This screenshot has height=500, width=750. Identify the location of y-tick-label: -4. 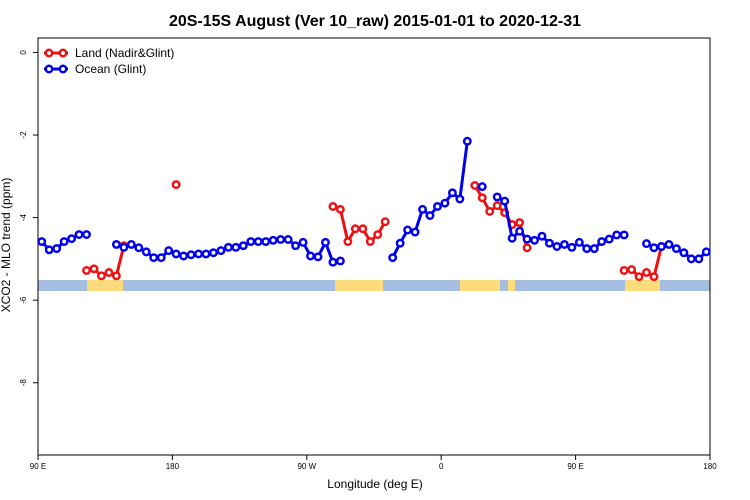
(23, 217).